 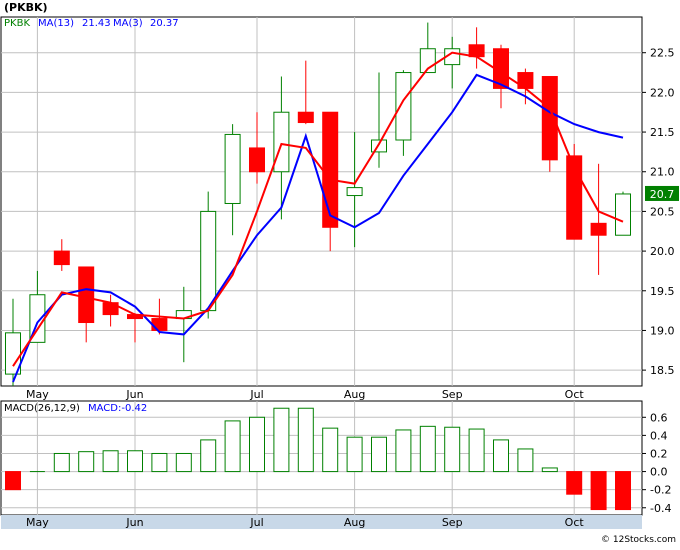 I want to click on bottom-x-tick-label: Sep, so click(x=452, y=522).